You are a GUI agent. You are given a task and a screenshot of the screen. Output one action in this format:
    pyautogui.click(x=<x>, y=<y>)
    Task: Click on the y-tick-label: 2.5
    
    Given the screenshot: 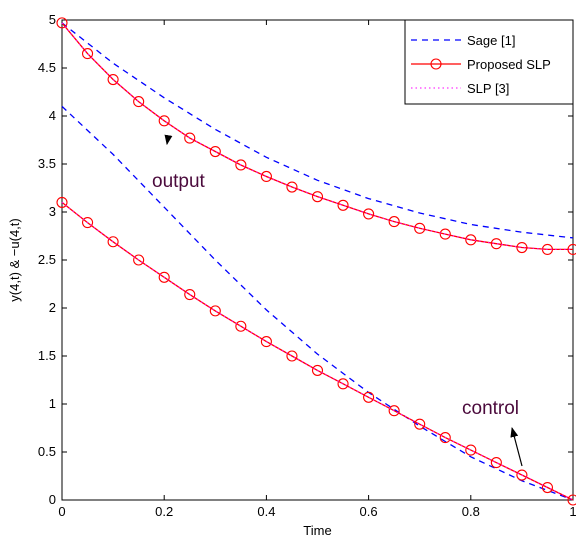 What is the action you would take?
    pyautogui.click(x=47, y=259)
    